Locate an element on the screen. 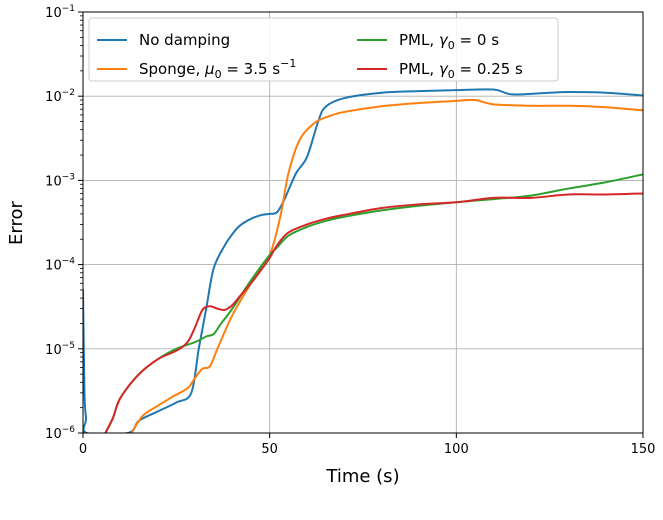 This screenshot has height=520, width=663. y-tick-exponent: −1 is located at coordinates (68, 9).